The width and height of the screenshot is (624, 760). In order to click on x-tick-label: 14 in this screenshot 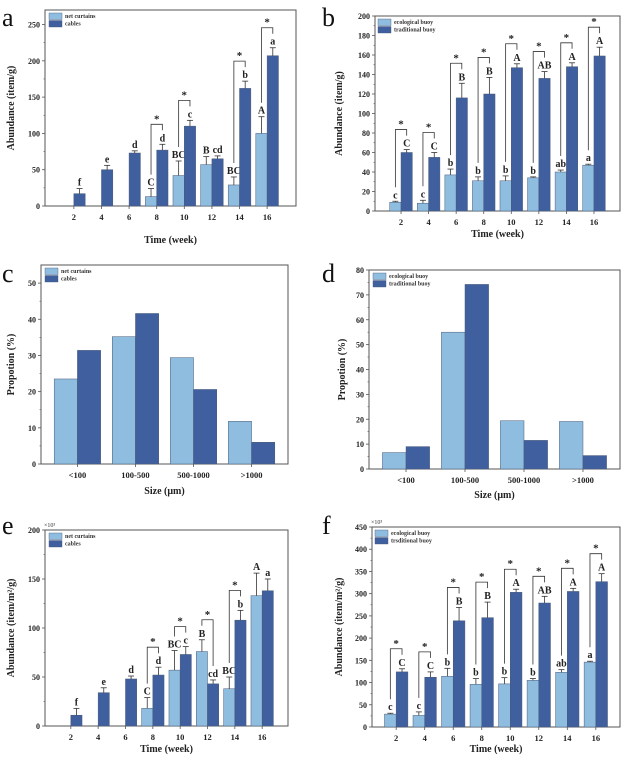, I will do `click(567, 738)`.